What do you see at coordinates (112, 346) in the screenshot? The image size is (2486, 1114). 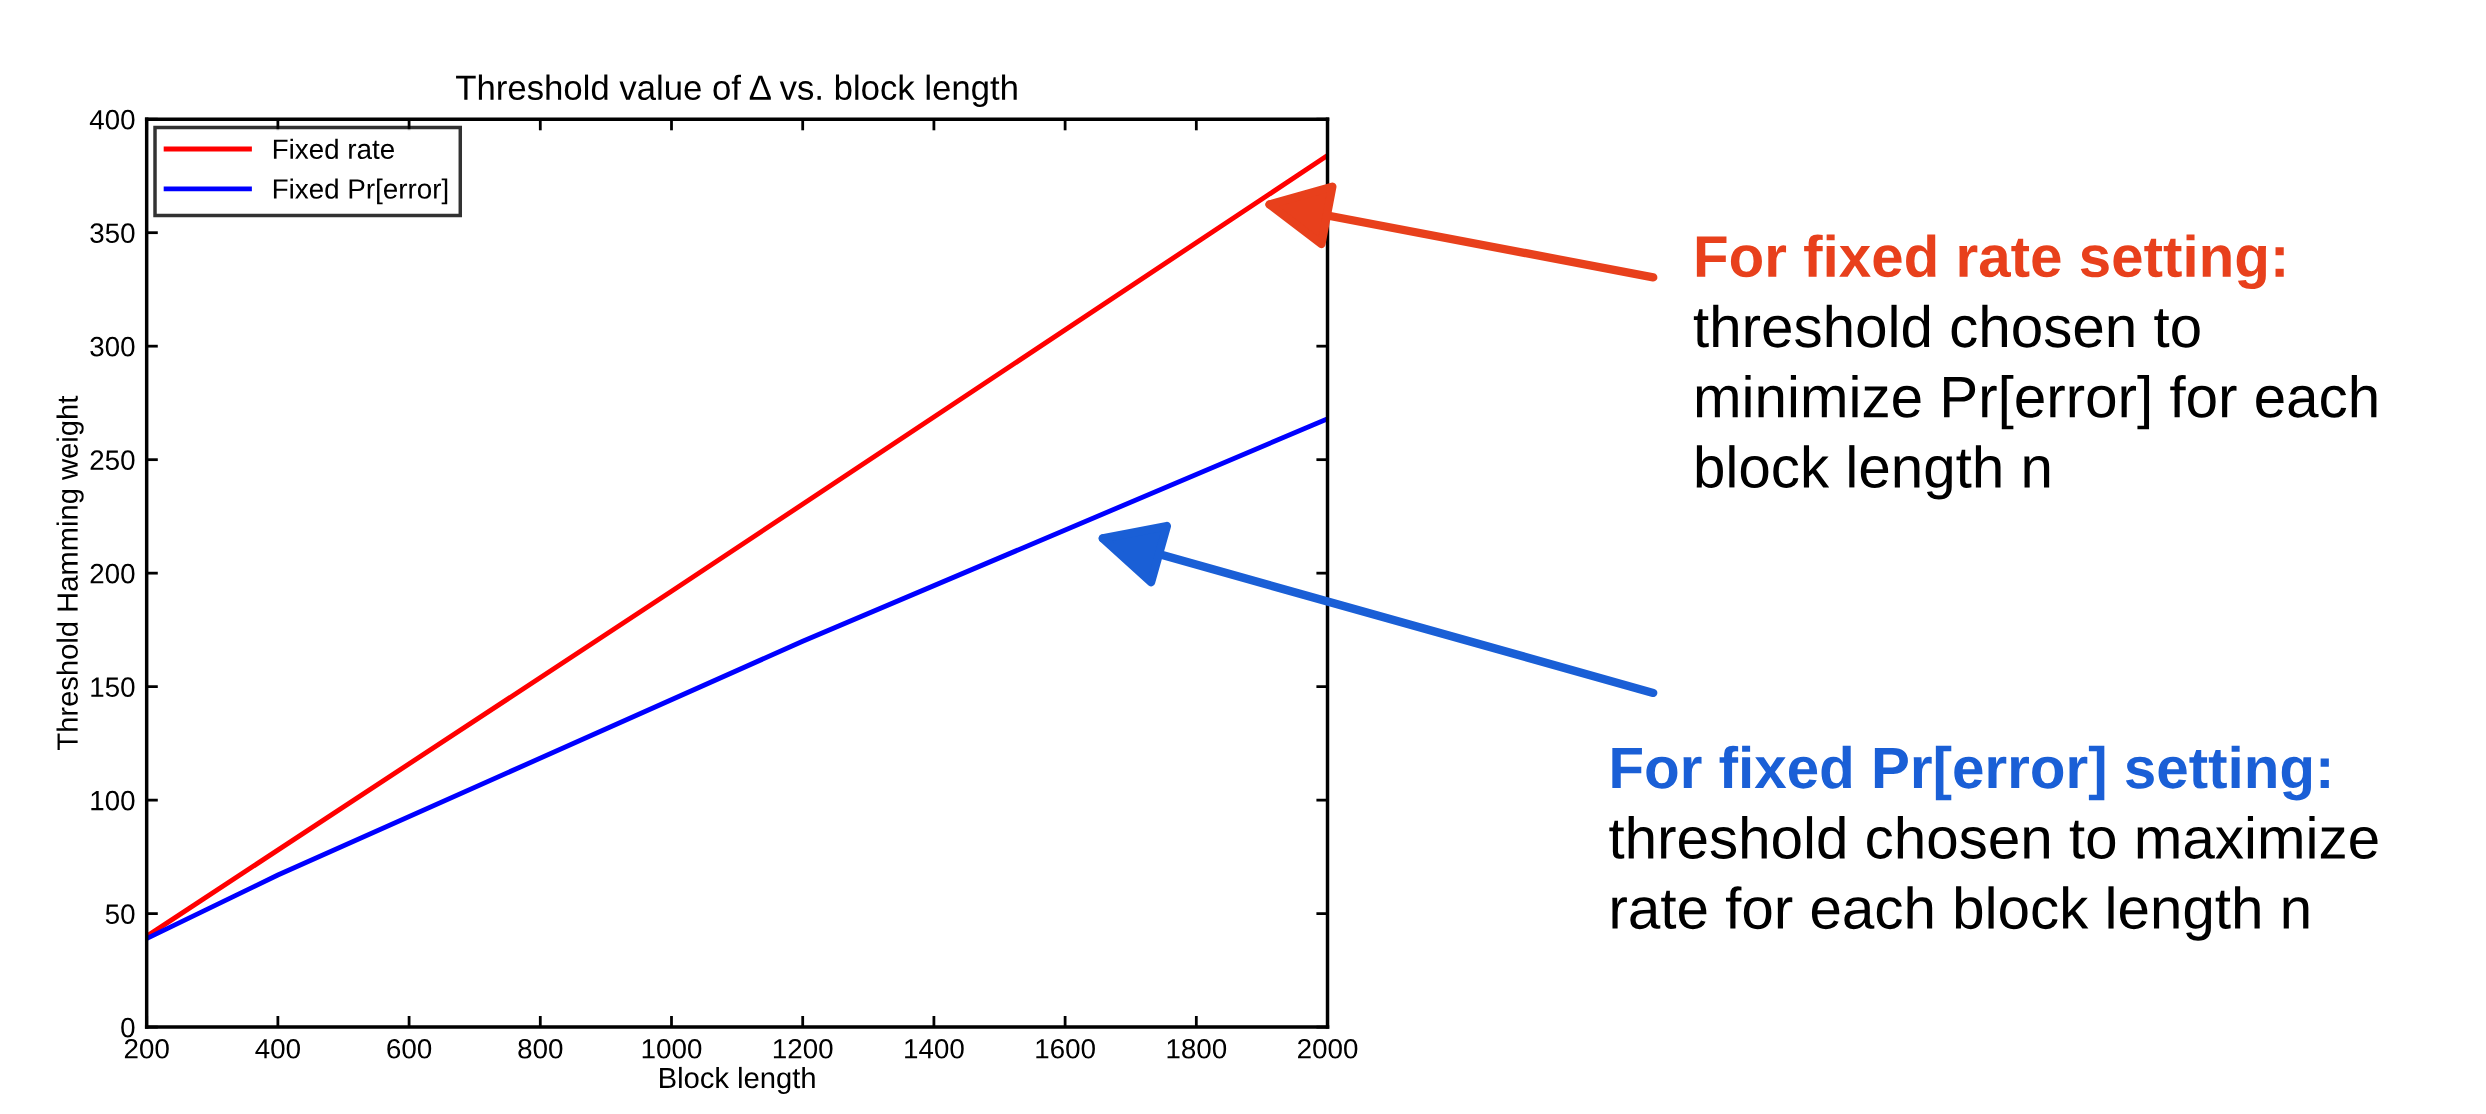 I see `y-tick-label: 300` at bounding box center [112, 346].